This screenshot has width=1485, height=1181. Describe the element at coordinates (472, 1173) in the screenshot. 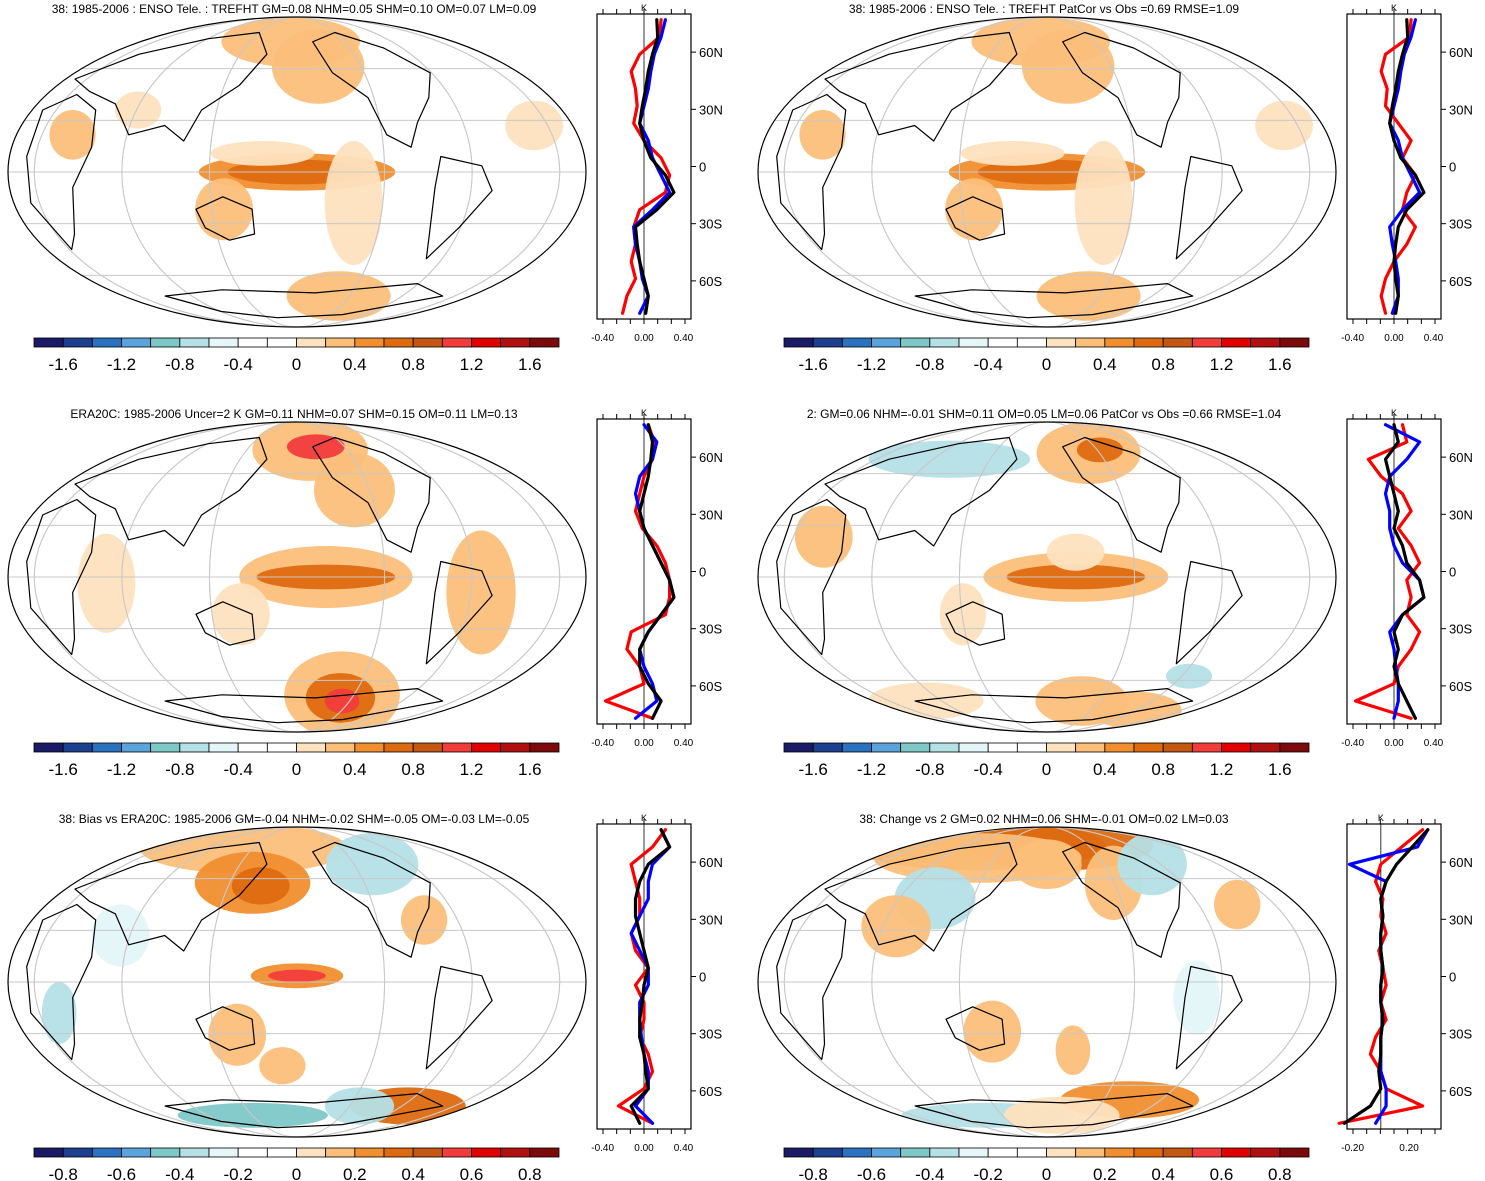

I see `colorbar-tick-label: 0.6` at that location.